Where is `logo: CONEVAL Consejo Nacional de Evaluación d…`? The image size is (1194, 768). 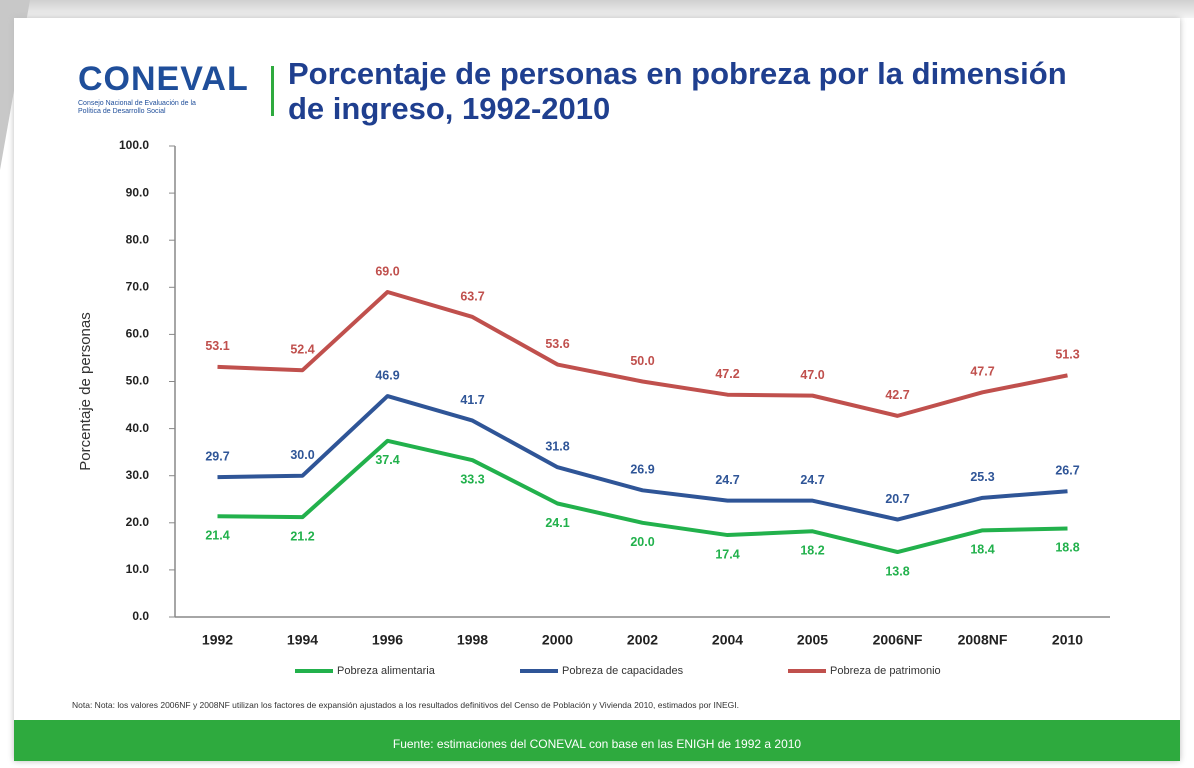
logo: CONEVAL Consejo Nacional de Evaluación d… is located at coordinates (163, 89).